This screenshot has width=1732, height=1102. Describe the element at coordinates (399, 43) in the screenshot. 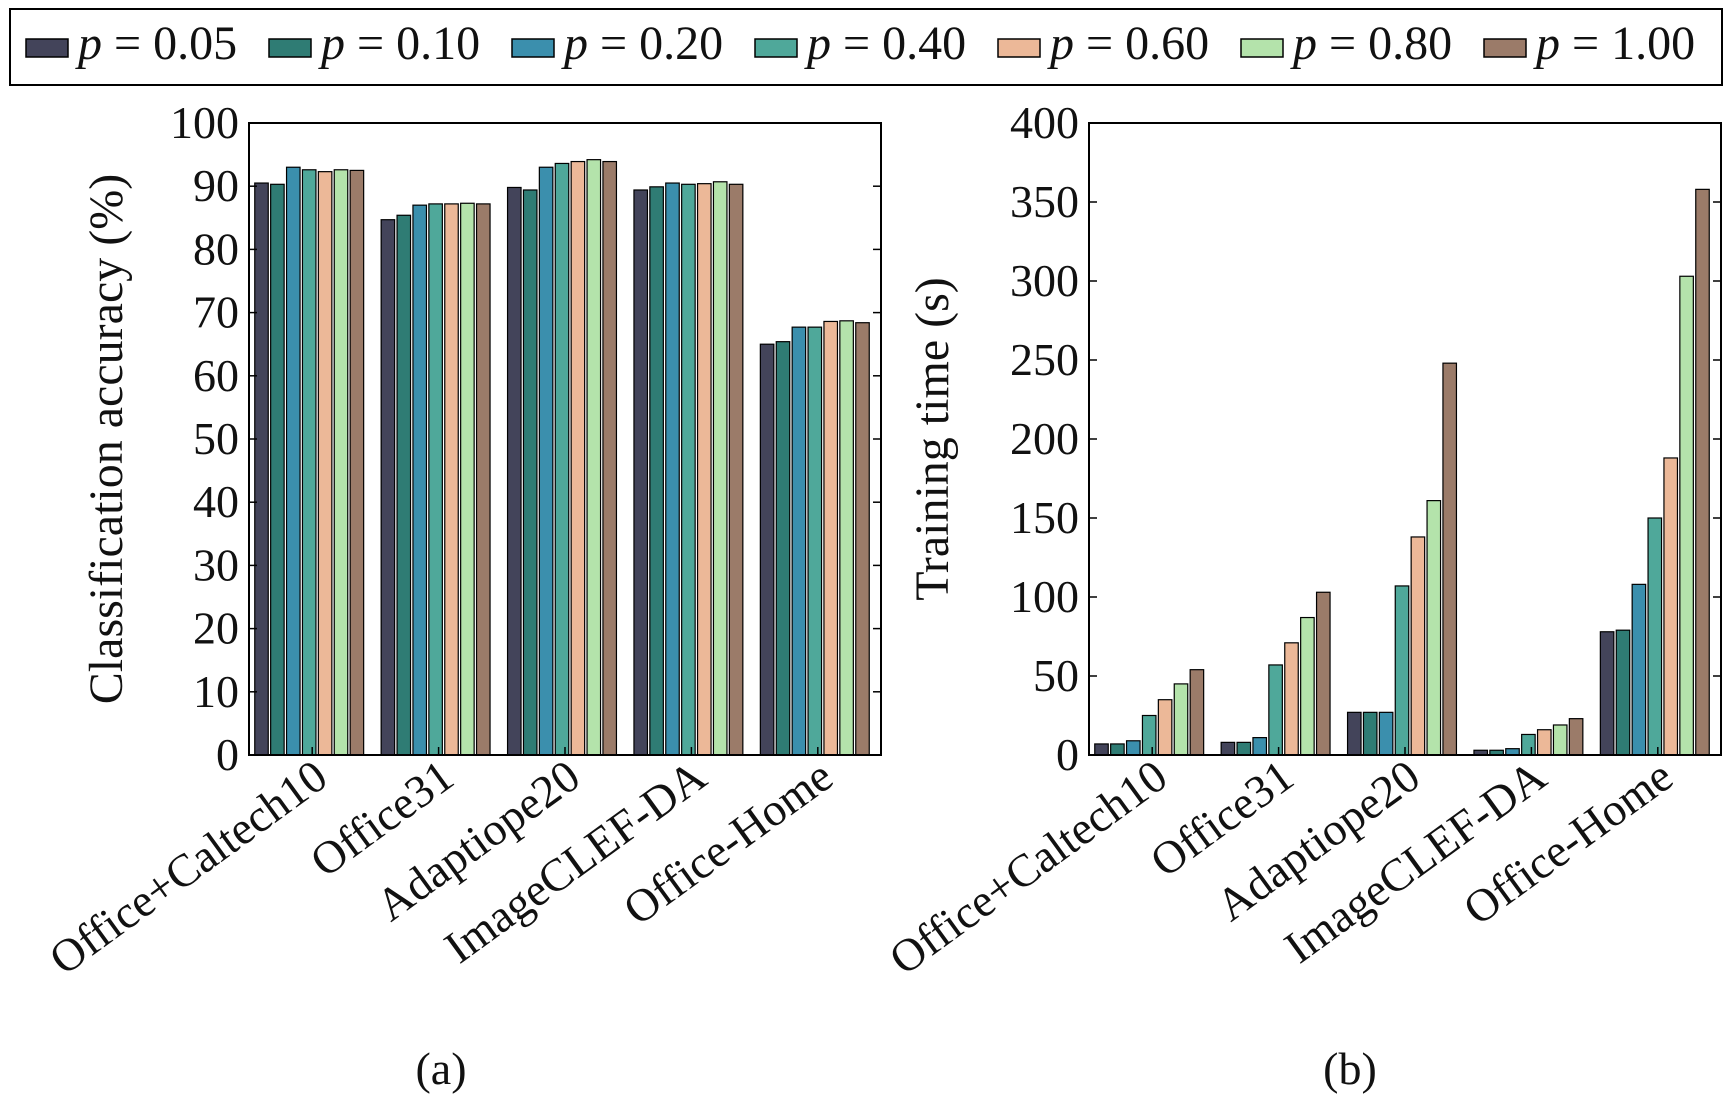

I see `legend-label: p = 0.10` at that location.